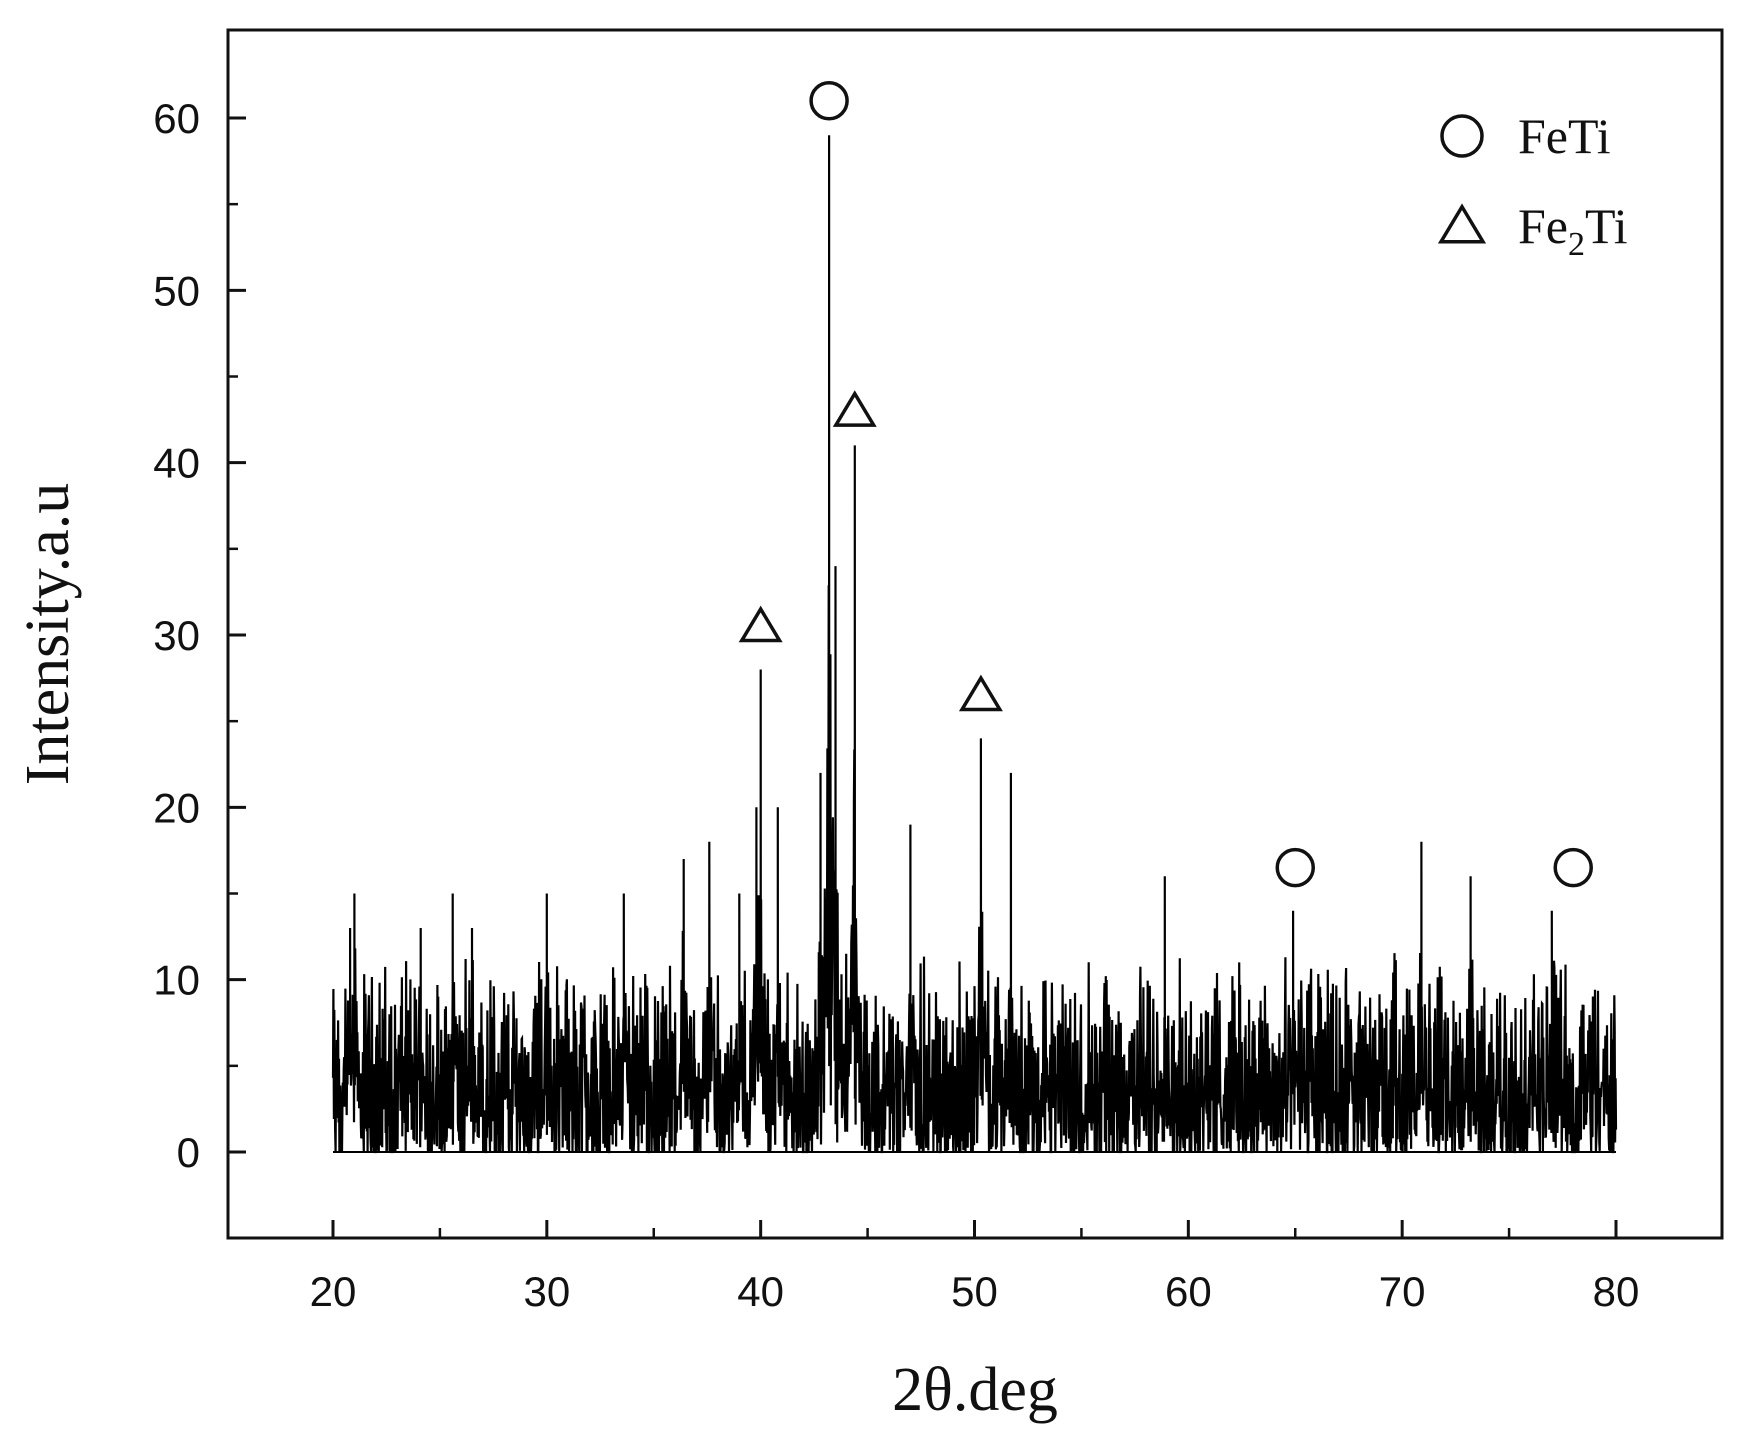  Describe the element at coordinates (333, 1291) in the screenshot. I see `x-tick-label: 20` at that location.